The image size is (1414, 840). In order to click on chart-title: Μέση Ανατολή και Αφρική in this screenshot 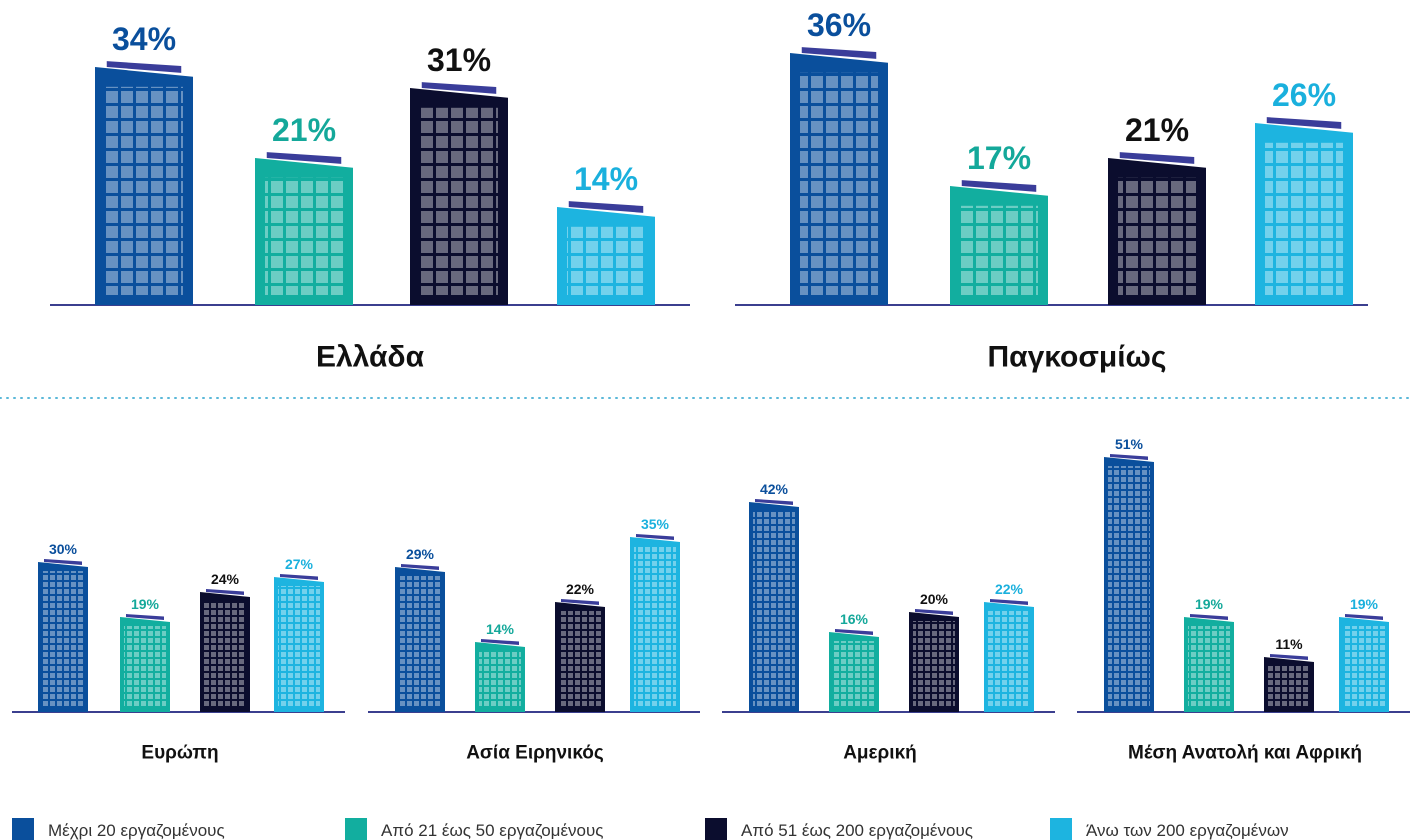, I will do `click(1245, 753)`.